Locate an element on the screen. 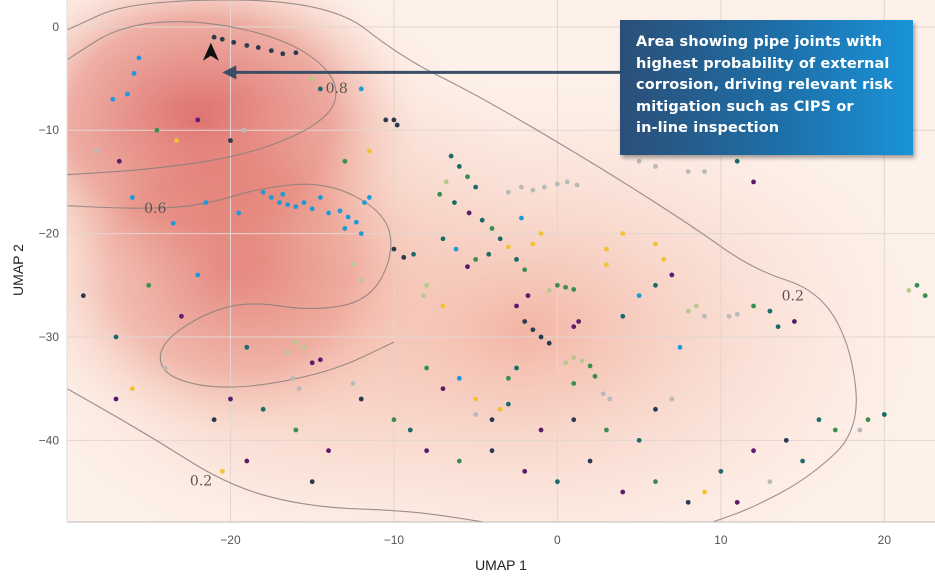 The width and height of the screenshot is (935, 587). x-axis-label: UMAP 1 is located at coordinates (501, 565).